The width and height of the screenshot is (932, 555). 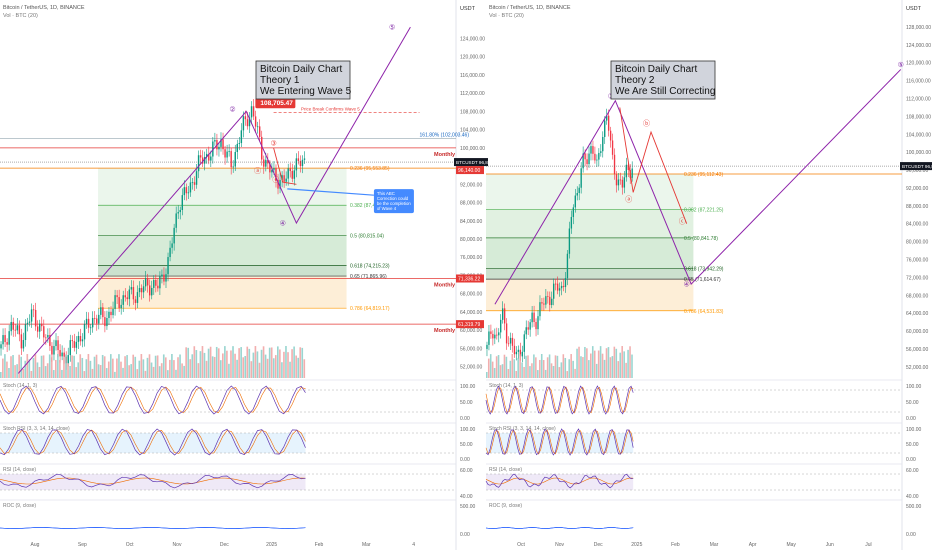 I want to click on price-tick-label: 96,000.00, so click(x=917, y=171).